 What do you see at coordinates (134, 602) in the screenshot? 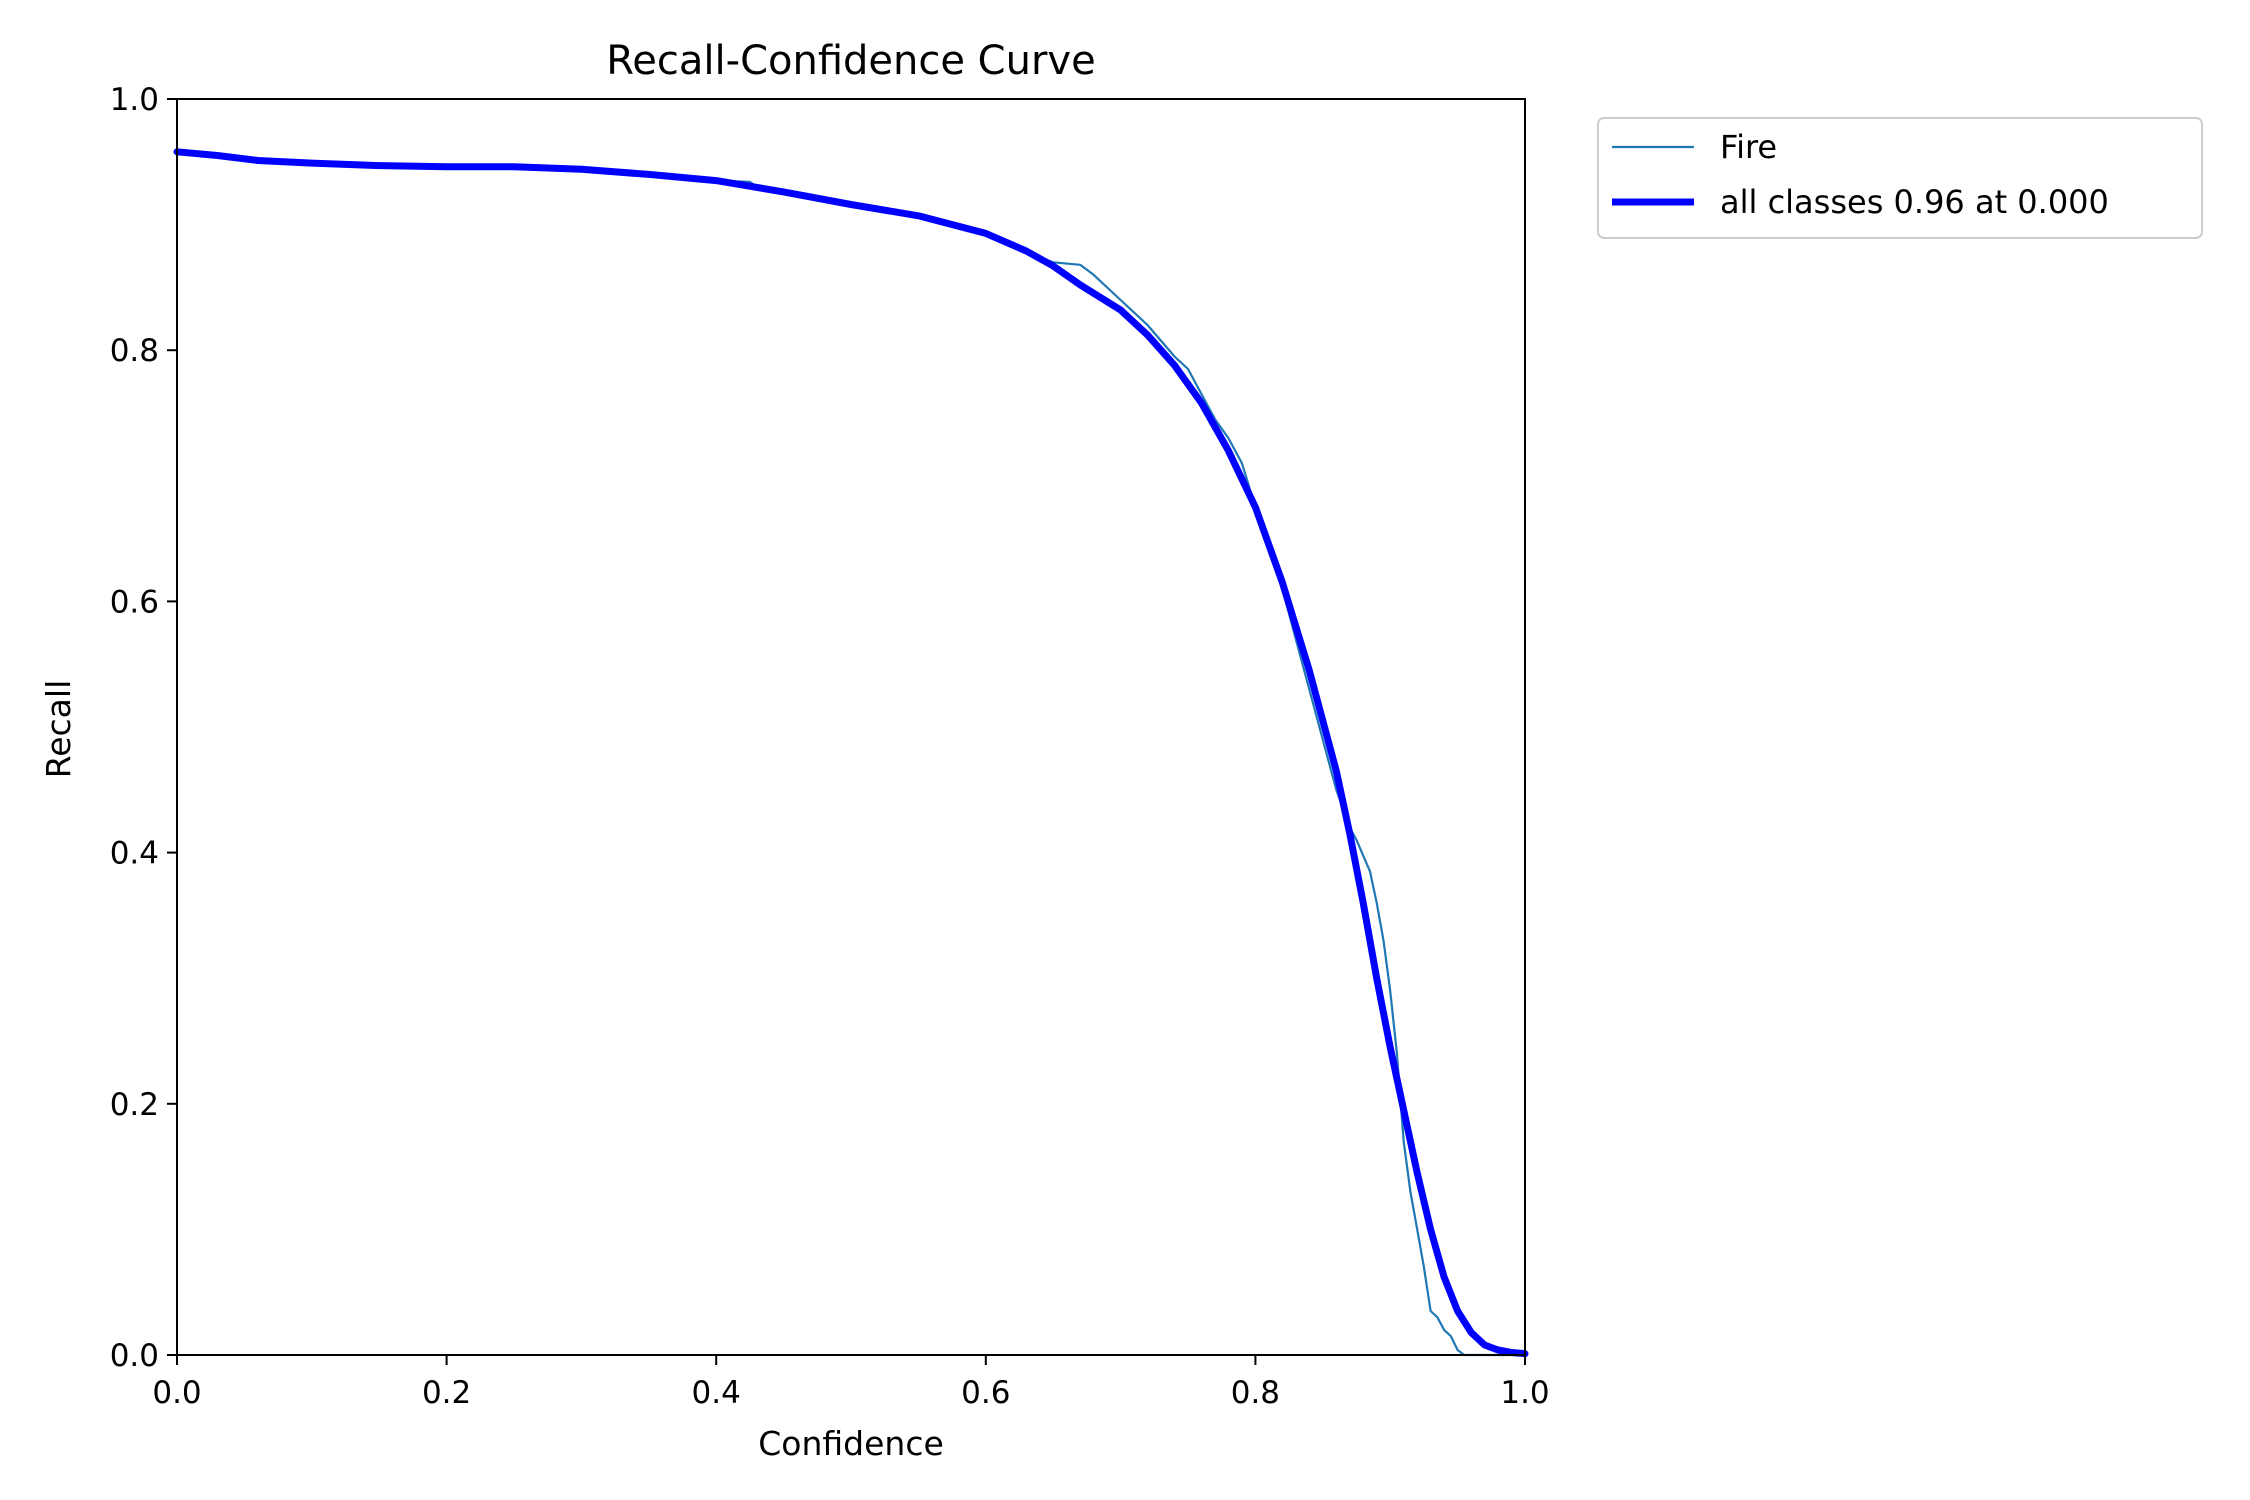
I see `y-tick-label: 0.6` at bounding box center [134, 602].